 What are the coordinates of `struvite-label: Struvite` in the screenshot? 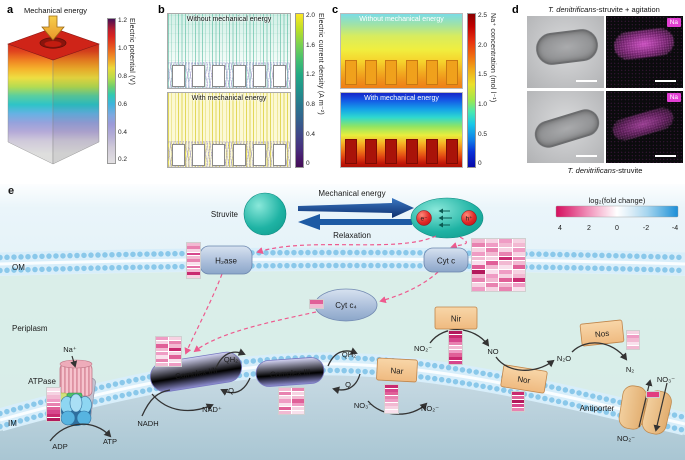 It's located at (225, 214).